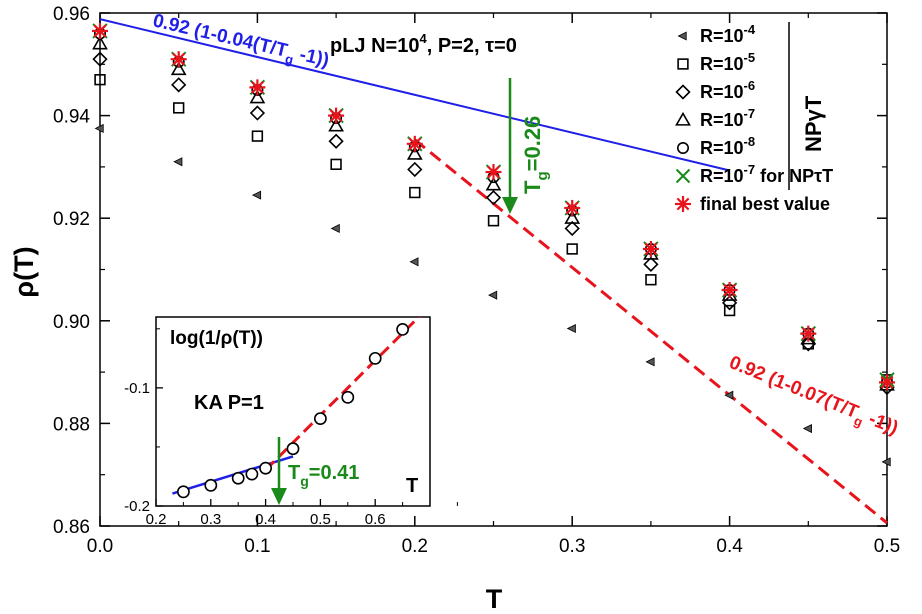 The width and height of the screenshot is (922, 614). Describe the element at coordinates (216, 338) in the screenshot. I see `inset-y-axis-title: log(1/ρ(T))` at that location.